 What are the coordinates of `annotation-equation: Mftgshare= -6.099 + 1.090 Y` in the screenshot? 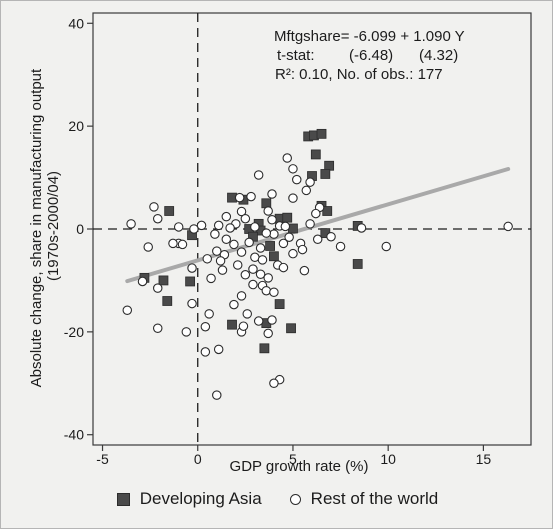 It's located at (369, 36).